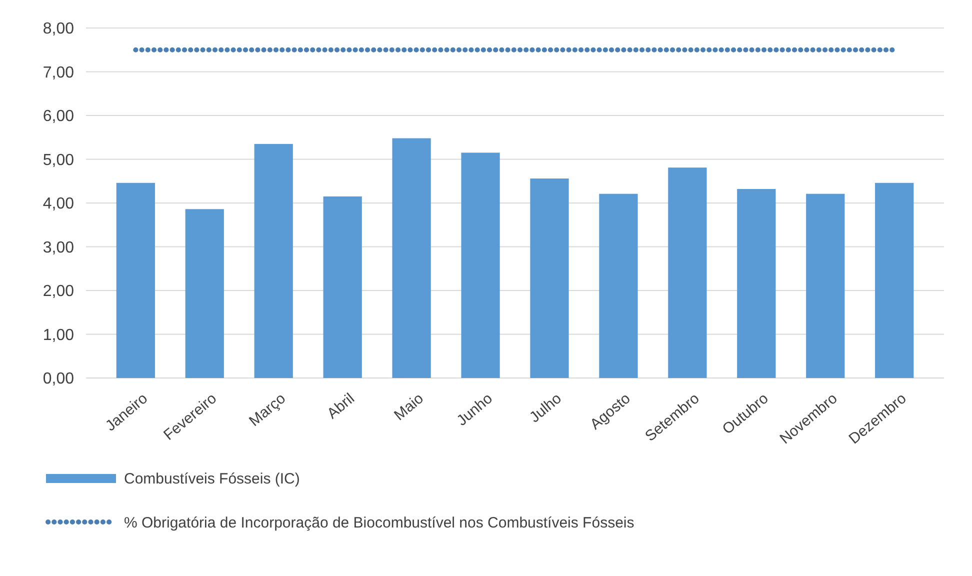  Describe the element at coordinates (379, 523) in the screenshot. I see `legend-label: % Obrigatória de Incorporação de Biocombustível nos Combustíveis Fósseis` at that location.